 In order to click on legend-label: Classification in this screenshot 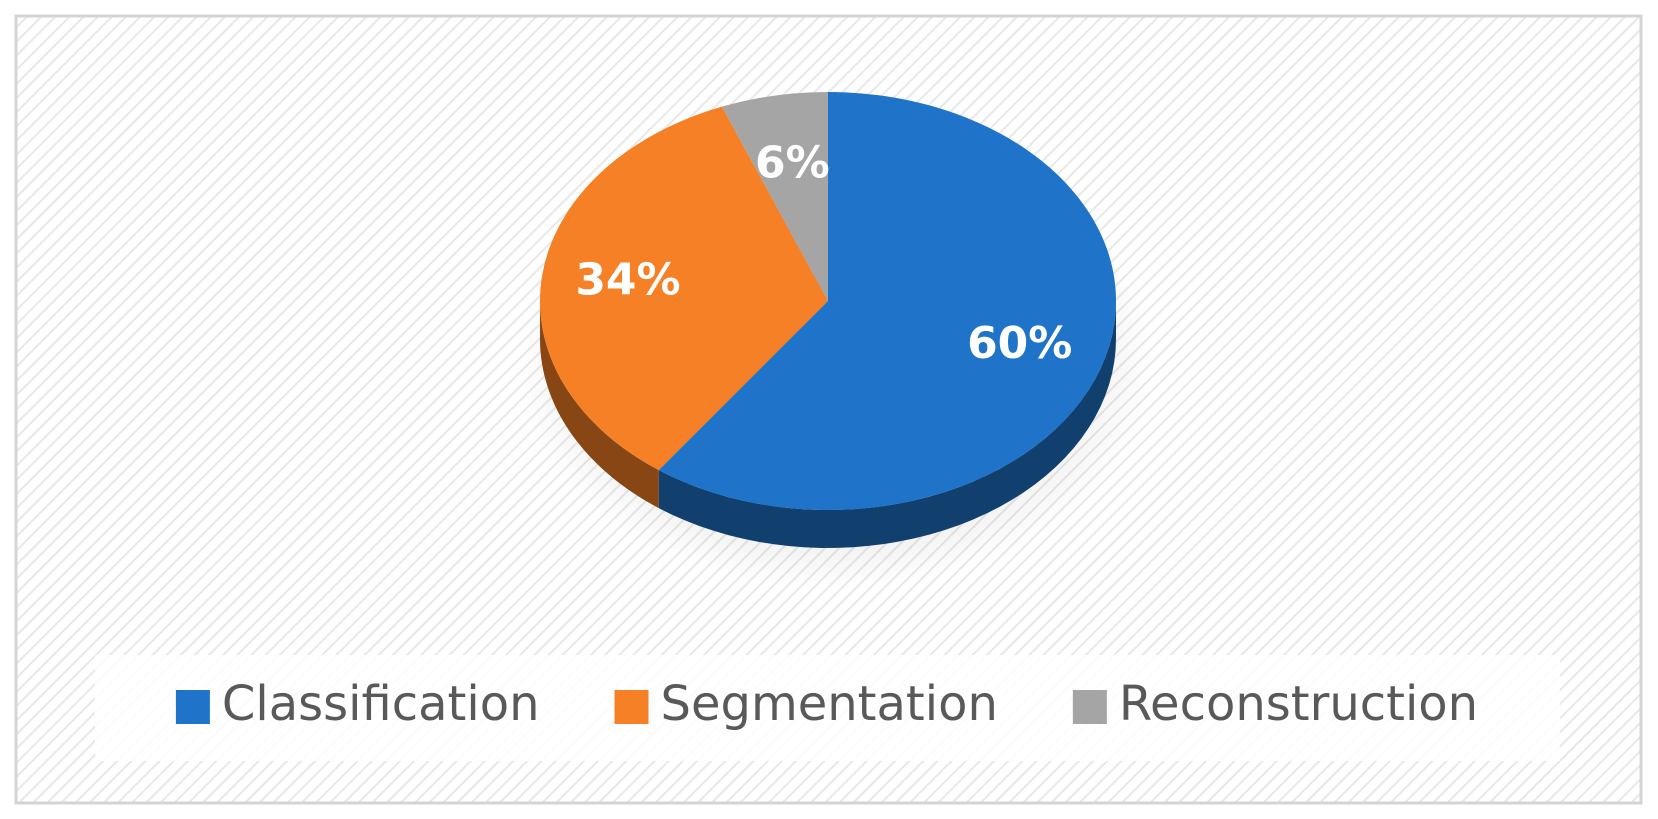, I will do `click(381, 704)`.